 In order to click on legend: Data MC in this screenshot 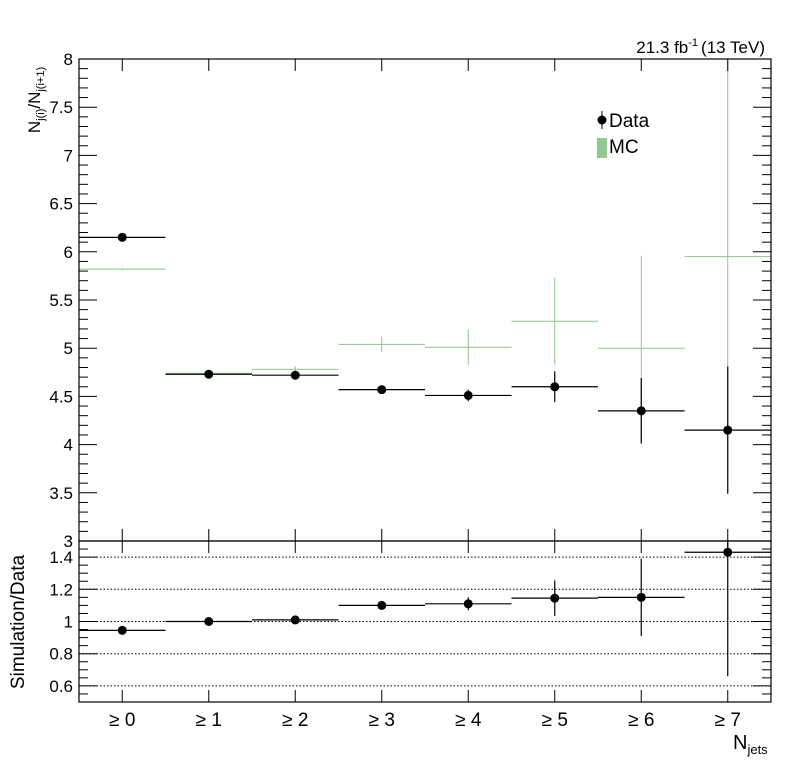, I will do `click(623, 134)`.